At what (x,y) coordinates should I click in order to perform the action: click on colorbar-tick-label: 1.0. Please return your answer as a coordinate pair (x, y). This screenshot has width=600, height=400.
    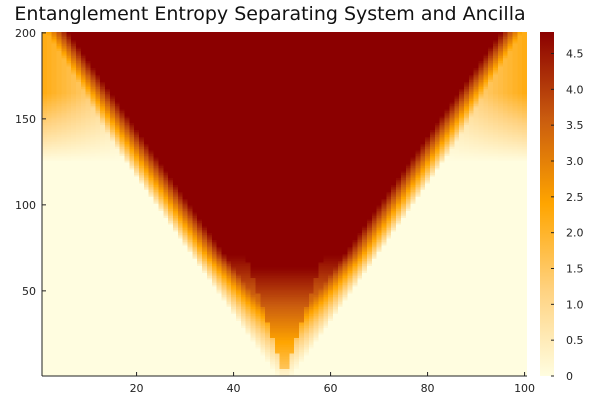
    Looking at the image, I should click on (575, 304).